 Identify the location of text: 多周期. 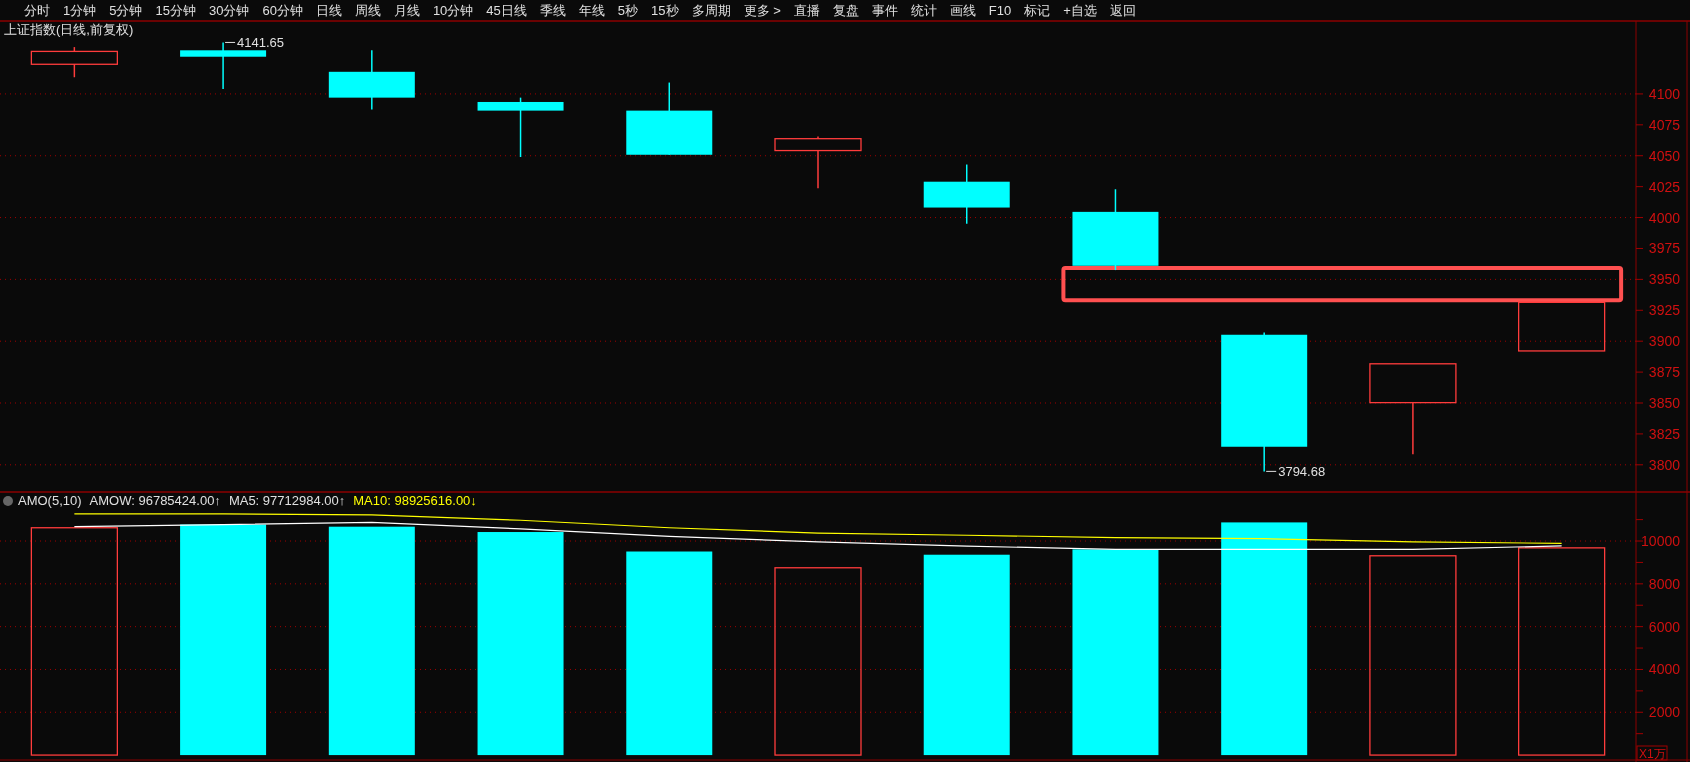
(711, 10).